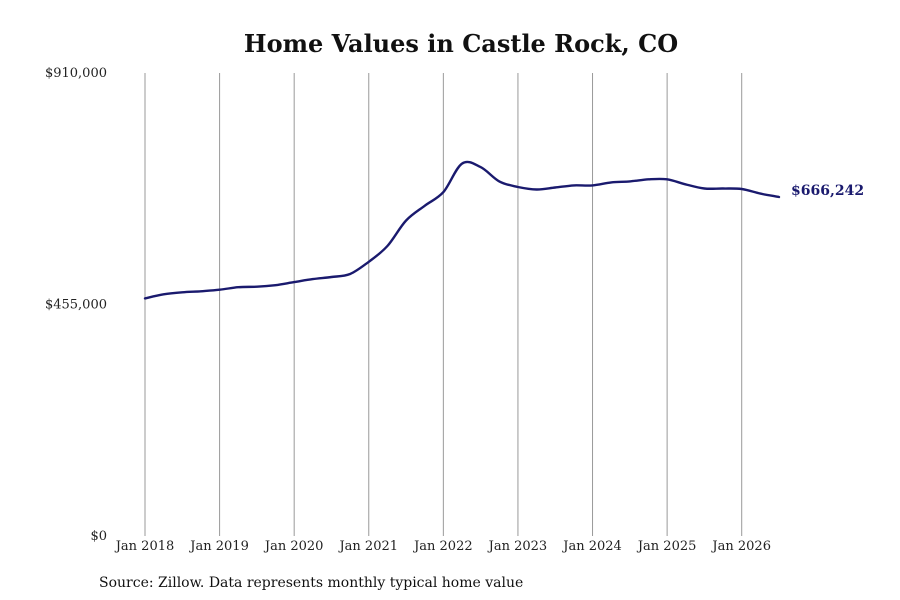  I want to click on y-tick-label: $910,000, so click(76, 73).